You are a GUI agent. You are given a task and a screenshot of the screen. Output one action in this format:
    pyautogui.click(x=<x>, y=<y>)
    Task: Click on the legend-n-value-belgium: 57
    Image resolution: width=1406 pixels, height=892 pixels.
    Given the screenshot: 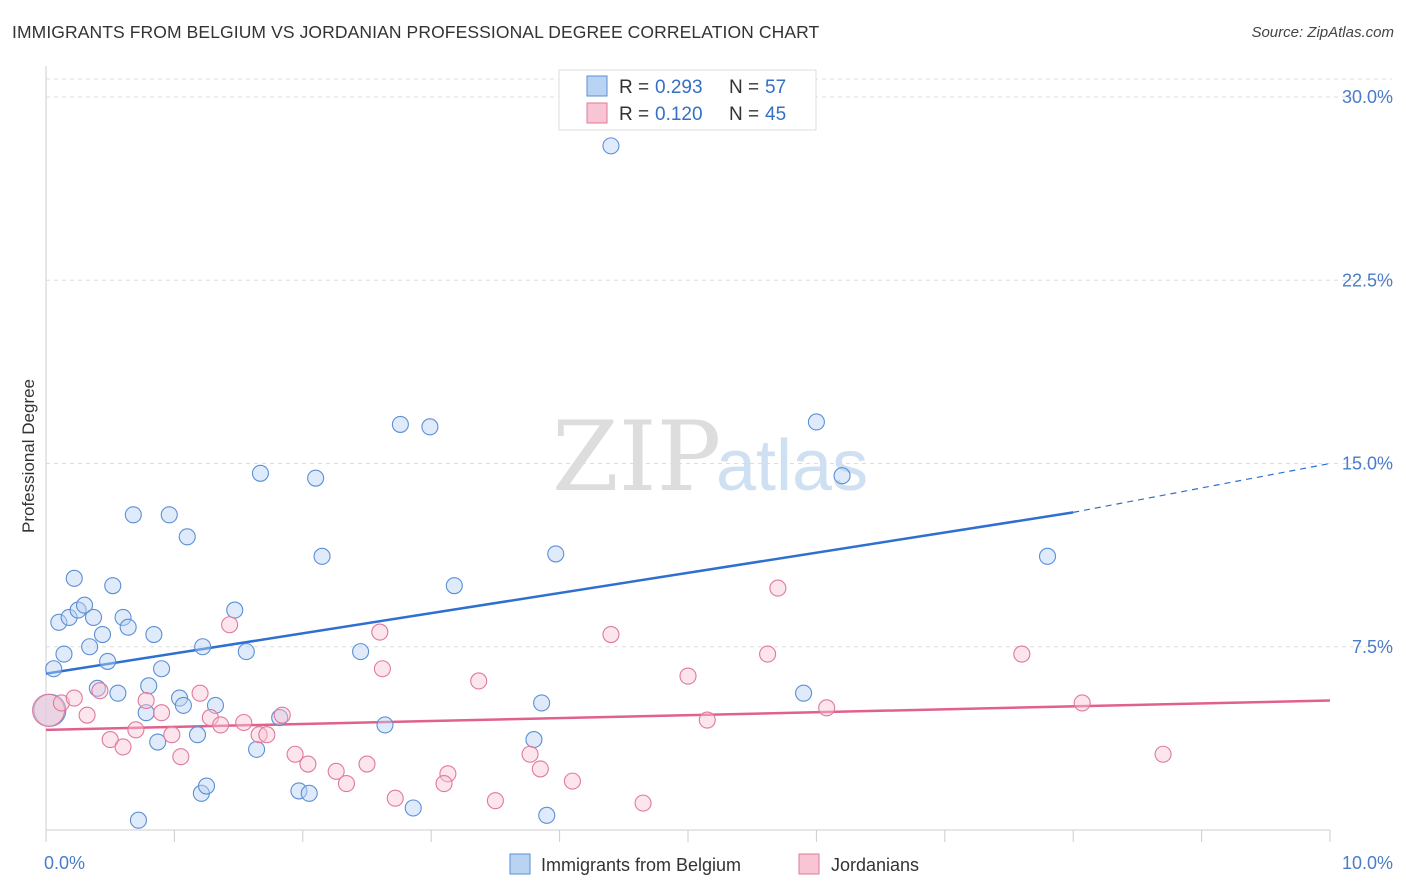 What is the action you would take?
    pyautogui.click(x=775, y=87)
    